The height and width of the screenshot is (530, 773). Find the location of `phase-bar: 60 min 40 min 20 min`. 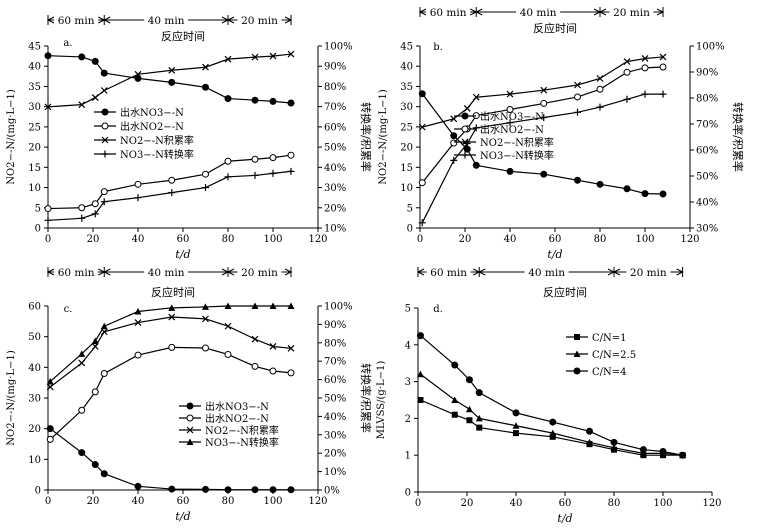

phase-bar: 60 min 40 min 20 min is located at coordinates (541, 12).